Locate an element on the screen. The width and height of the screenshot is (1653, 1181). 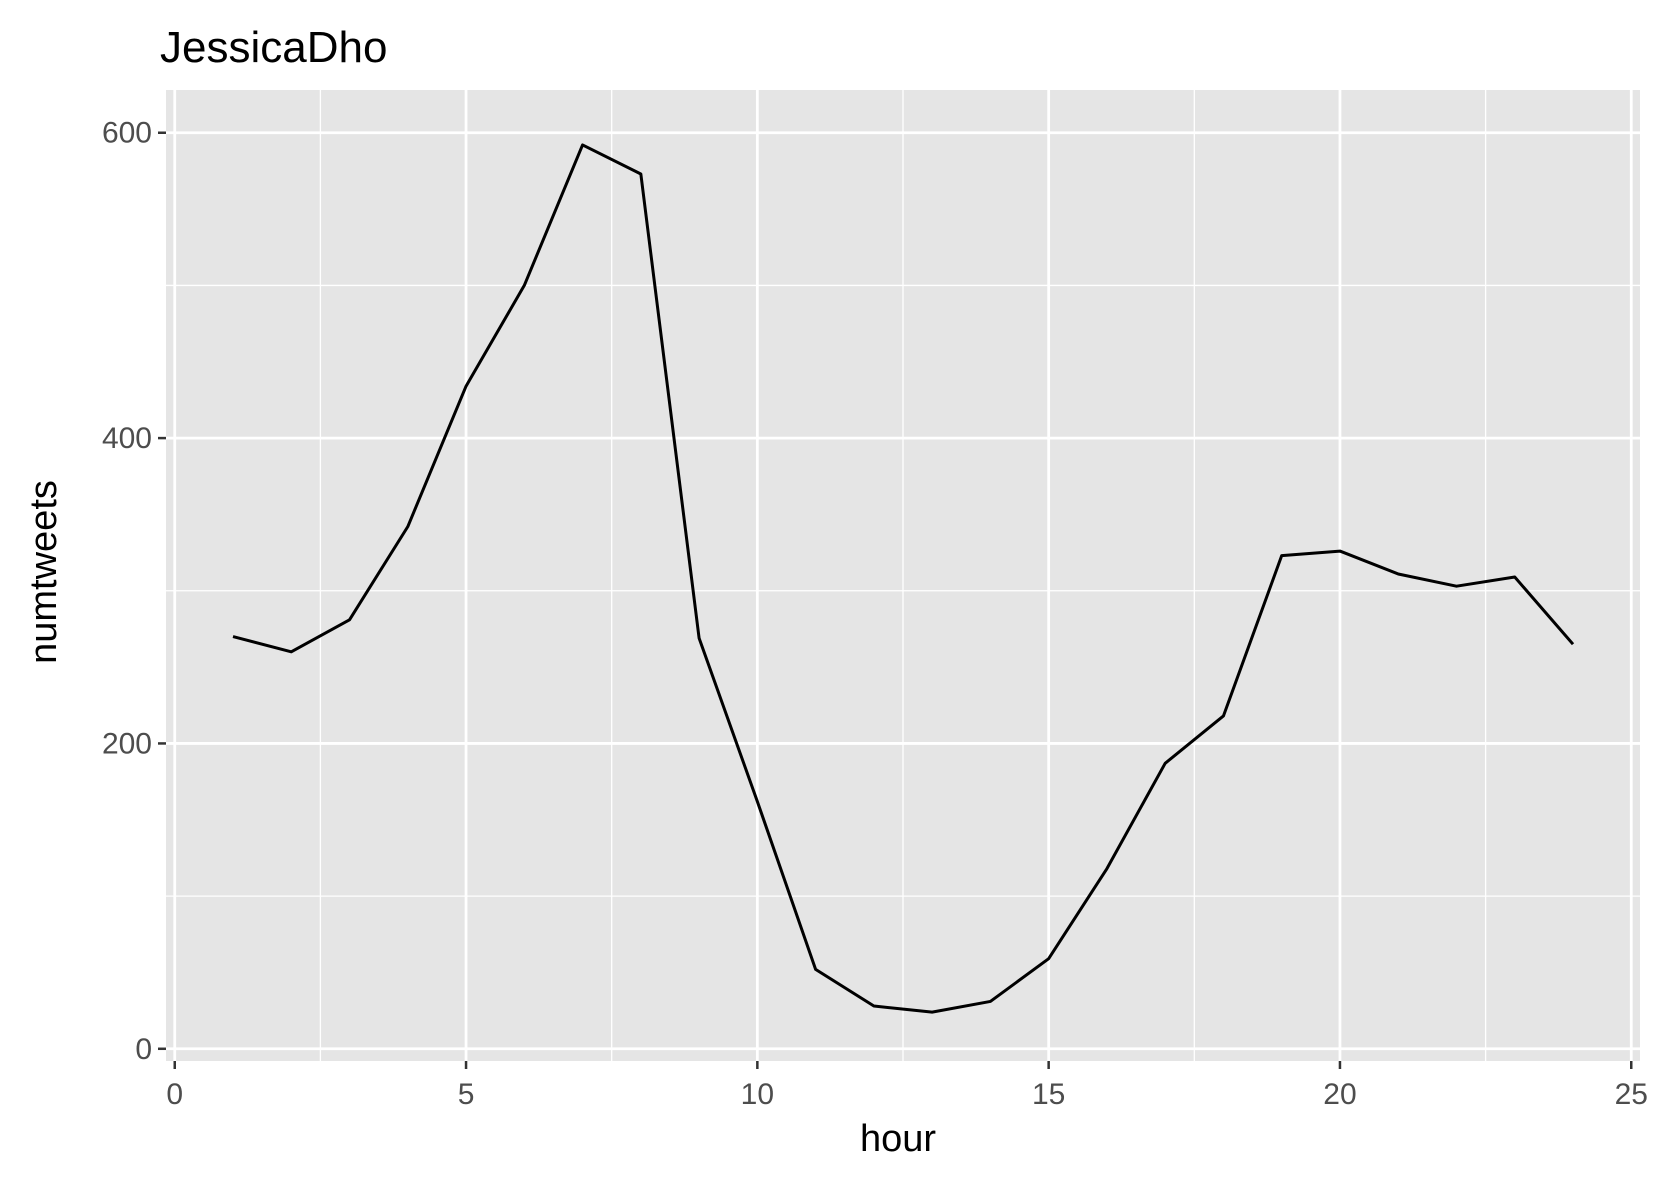
y-tick-label: 200 is located at coordinates (127, 743).